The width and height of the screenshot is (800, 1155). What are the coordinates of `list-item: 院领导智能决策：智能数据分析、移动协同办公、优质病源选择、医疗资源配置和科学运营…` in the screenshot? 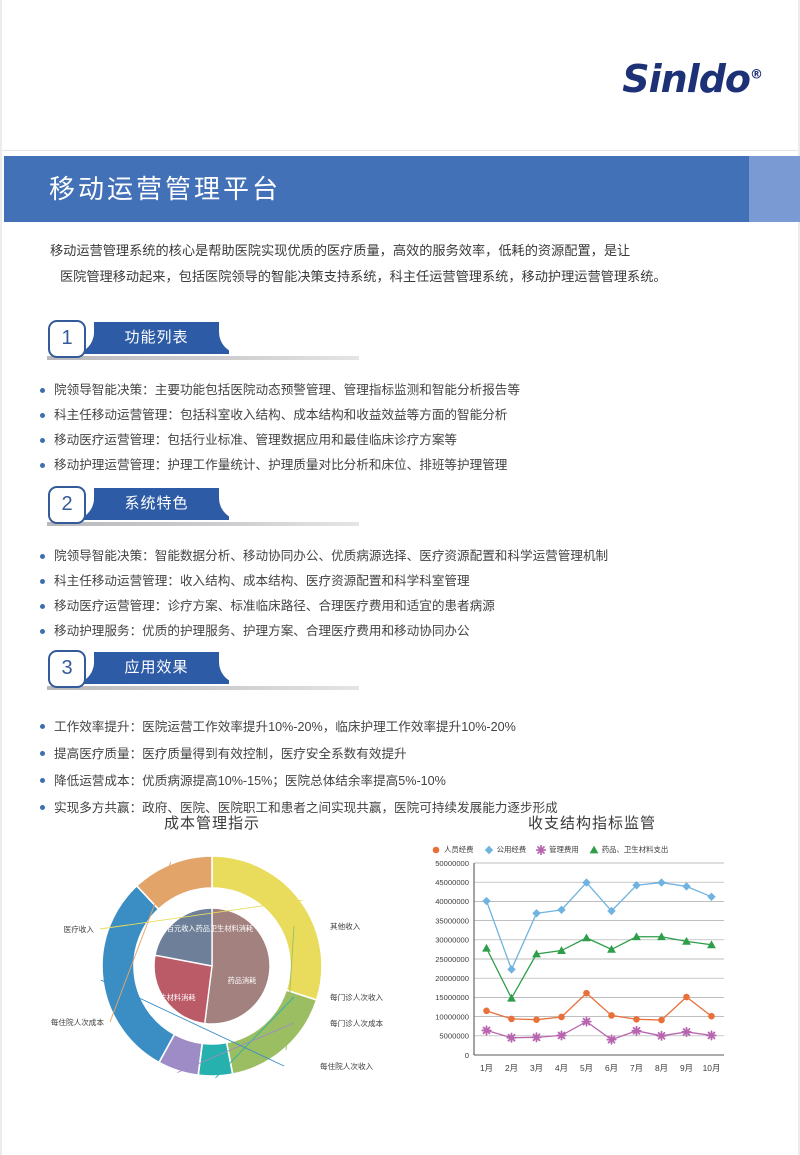 It's located at (402, 556).